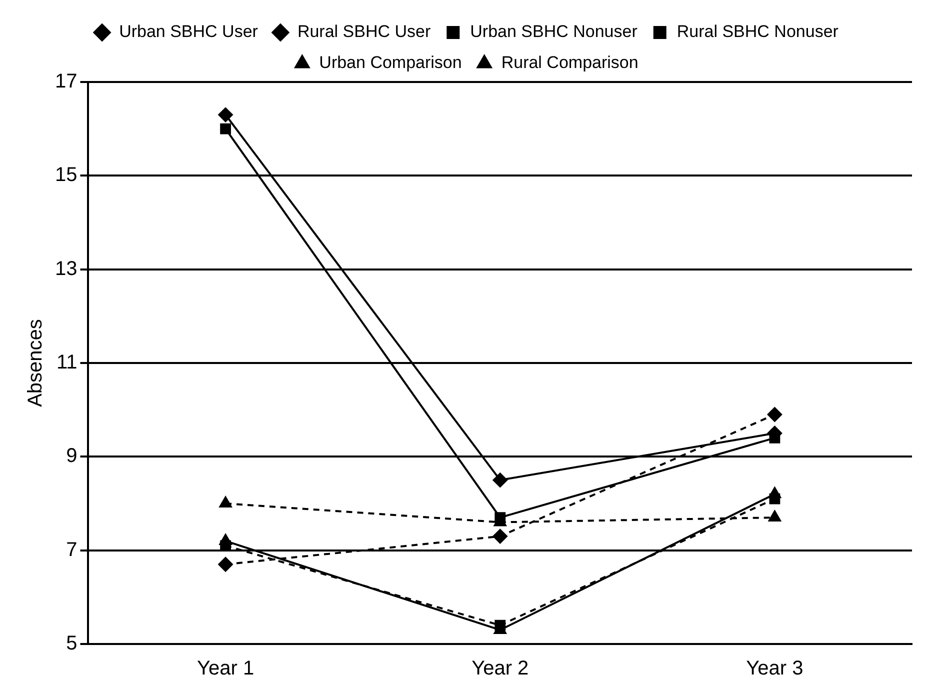  What do you see at coordinates (390, 62) in the screenshot?
I see `legend-label: Urban Comparison` at bounding box center [390, 62].